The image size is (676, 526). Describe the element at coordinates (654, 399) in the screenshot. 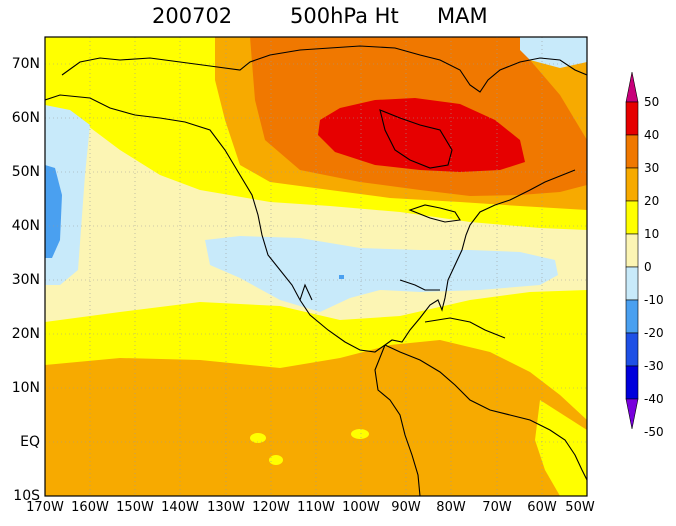

I see `colorbar-label-n40: -40` at that location.